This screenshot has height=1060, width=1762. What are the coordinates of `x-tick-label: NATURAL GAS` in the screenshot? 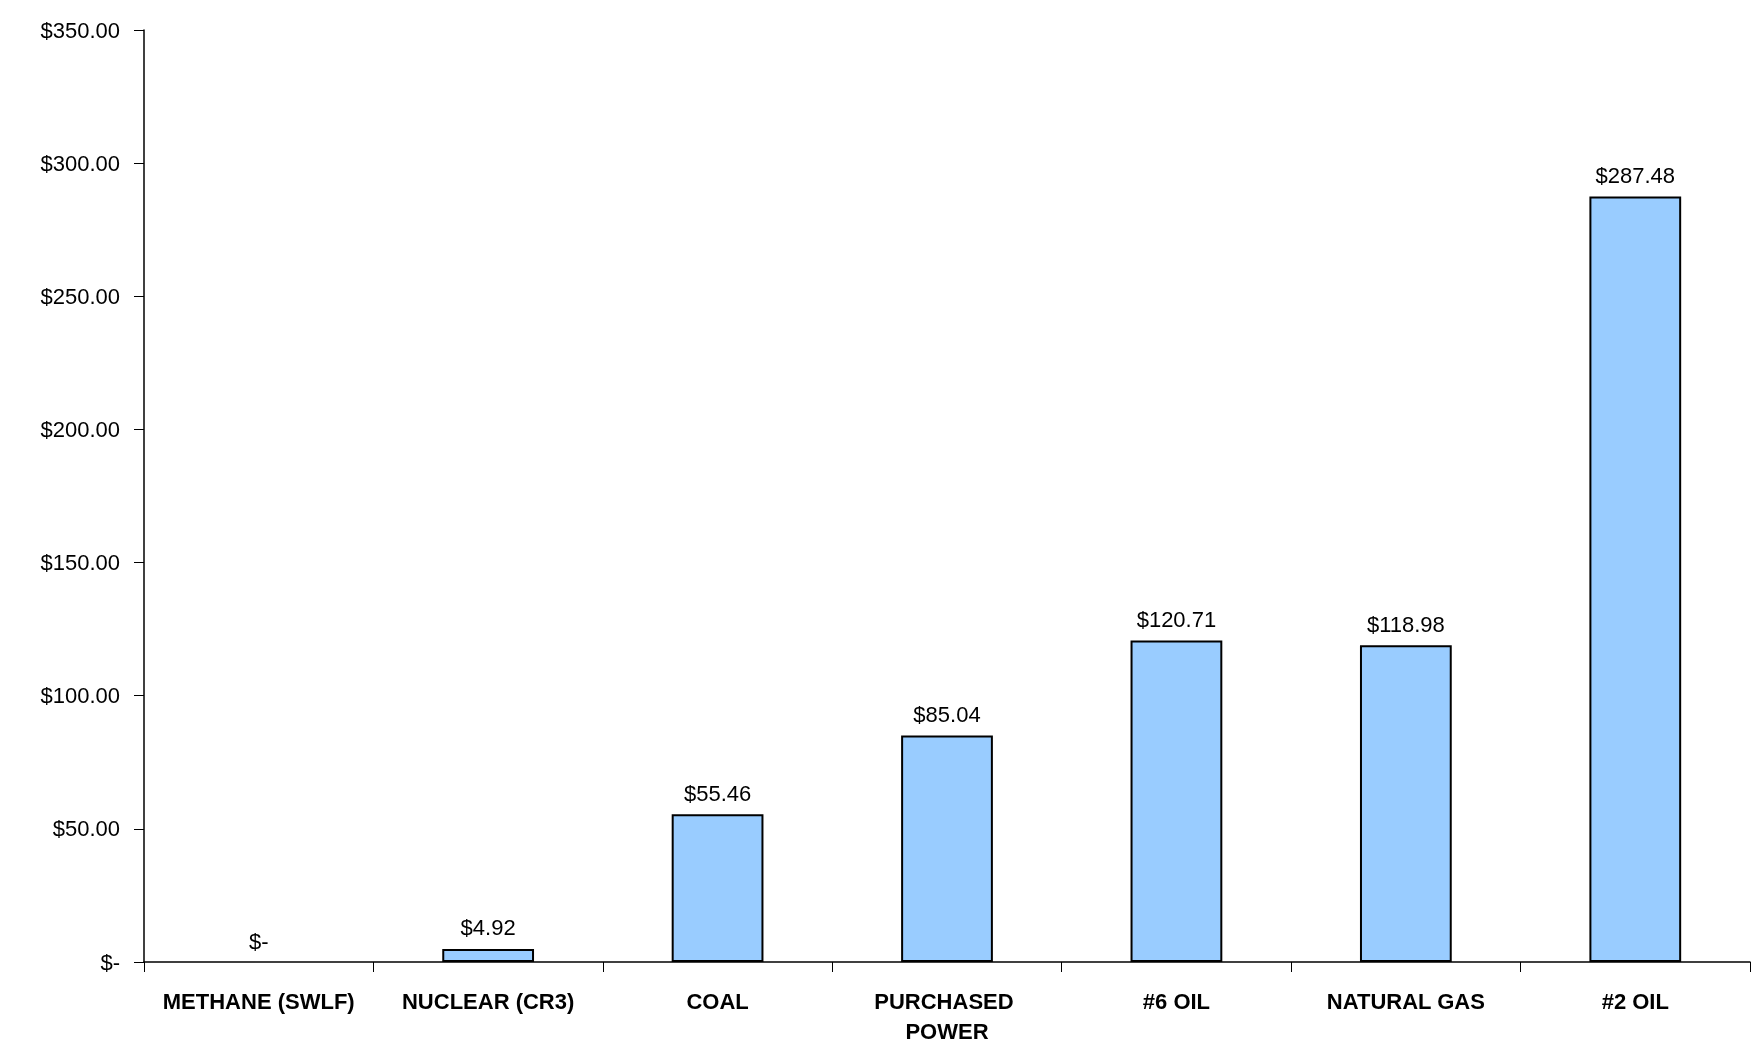 It's located at (1405, 1001).